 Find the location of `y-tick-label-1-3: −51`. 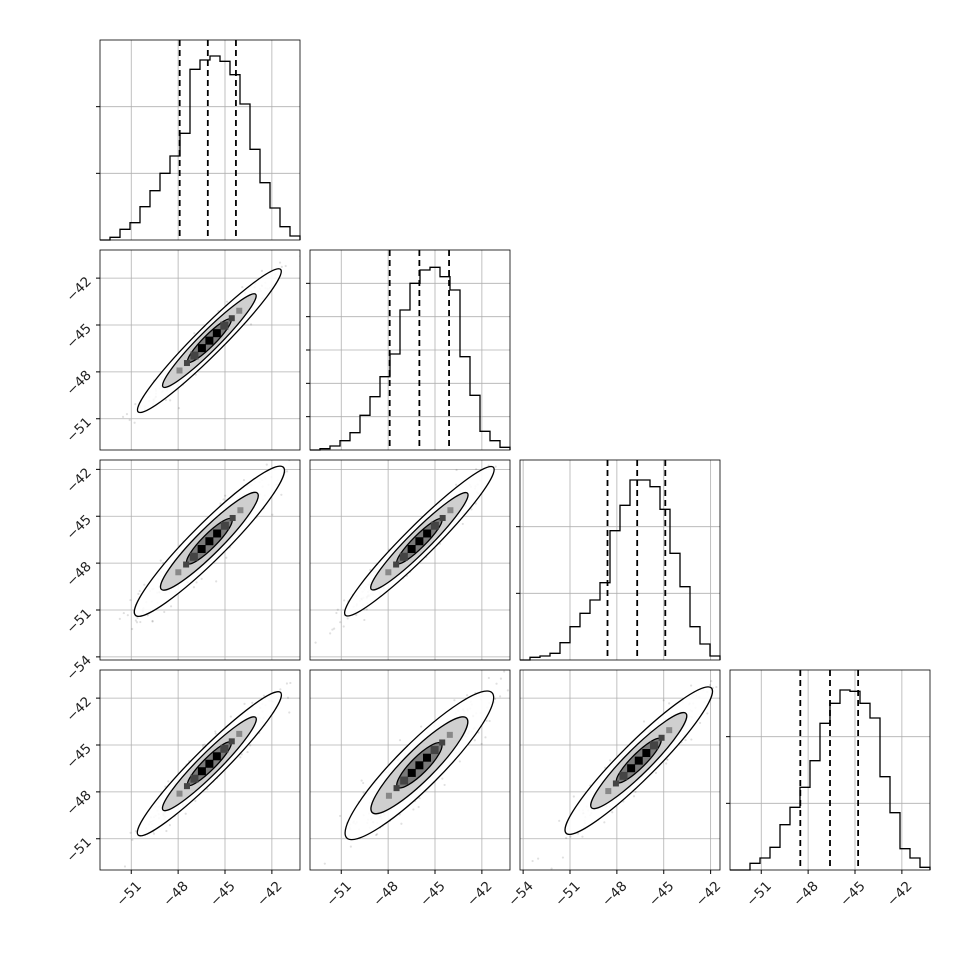

y-tick-label-1-3: −51 is located at coordinates (78, 429).